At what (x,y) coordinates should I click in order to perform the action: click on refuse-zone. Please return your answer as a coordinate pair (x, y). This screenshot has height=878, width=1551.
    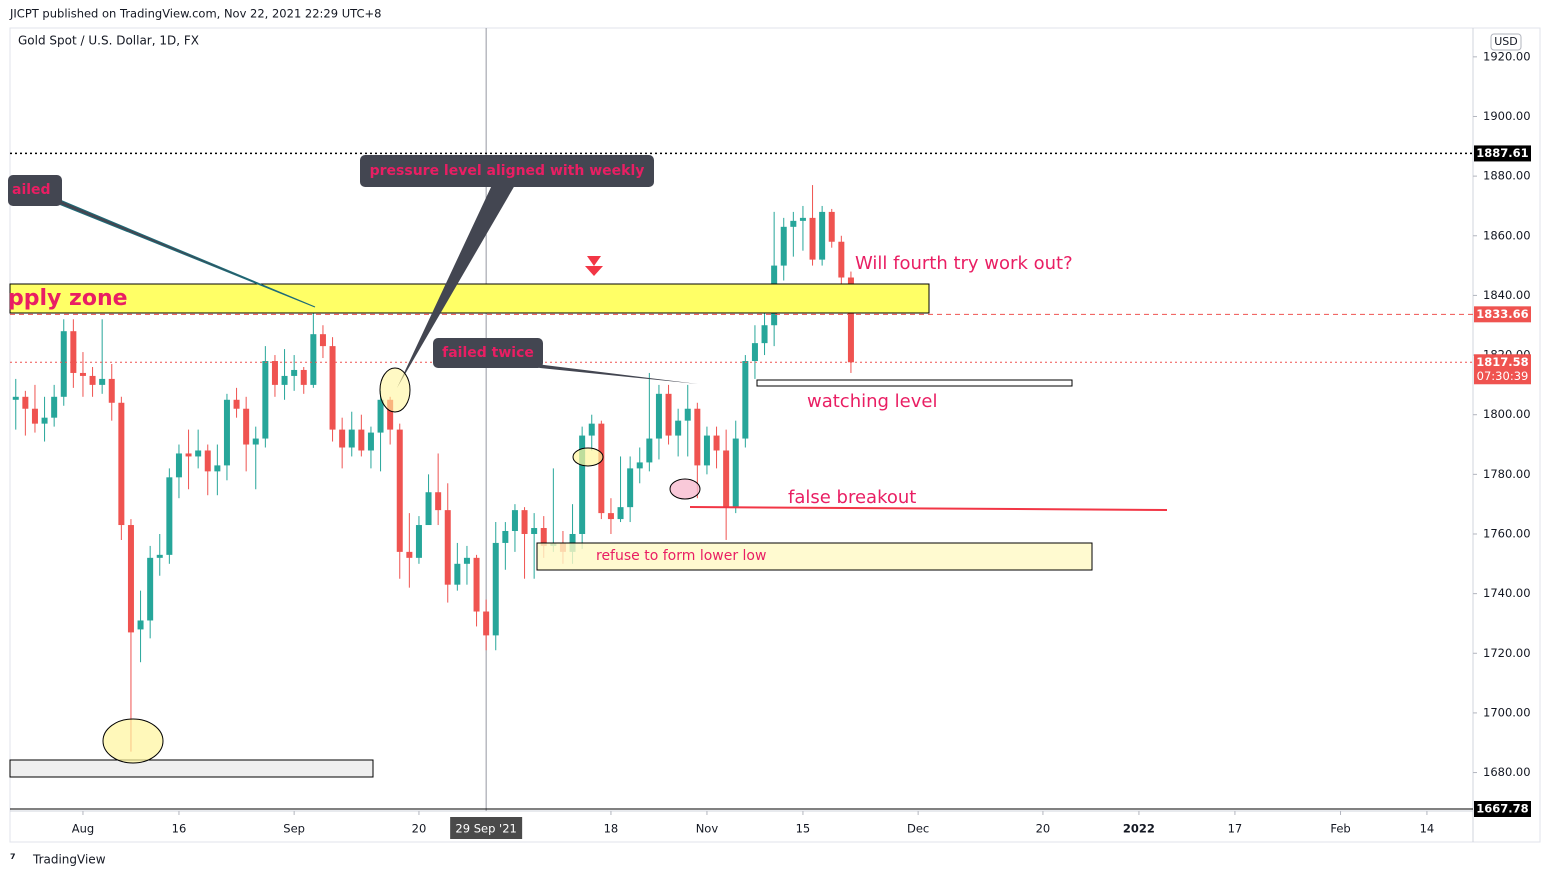
    Looking at the image, I should click on (814, 556).